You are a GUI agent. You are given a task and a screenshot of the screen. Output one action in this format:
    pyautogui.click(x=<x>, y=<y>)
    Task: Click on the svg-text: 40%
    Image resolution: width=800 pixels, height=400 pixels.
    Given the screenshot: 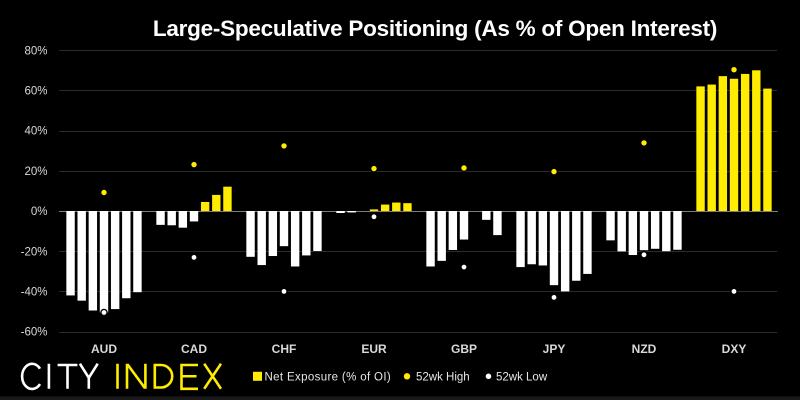 What is the action you would take?
    pyautogui.click(x=35, y=132)
    